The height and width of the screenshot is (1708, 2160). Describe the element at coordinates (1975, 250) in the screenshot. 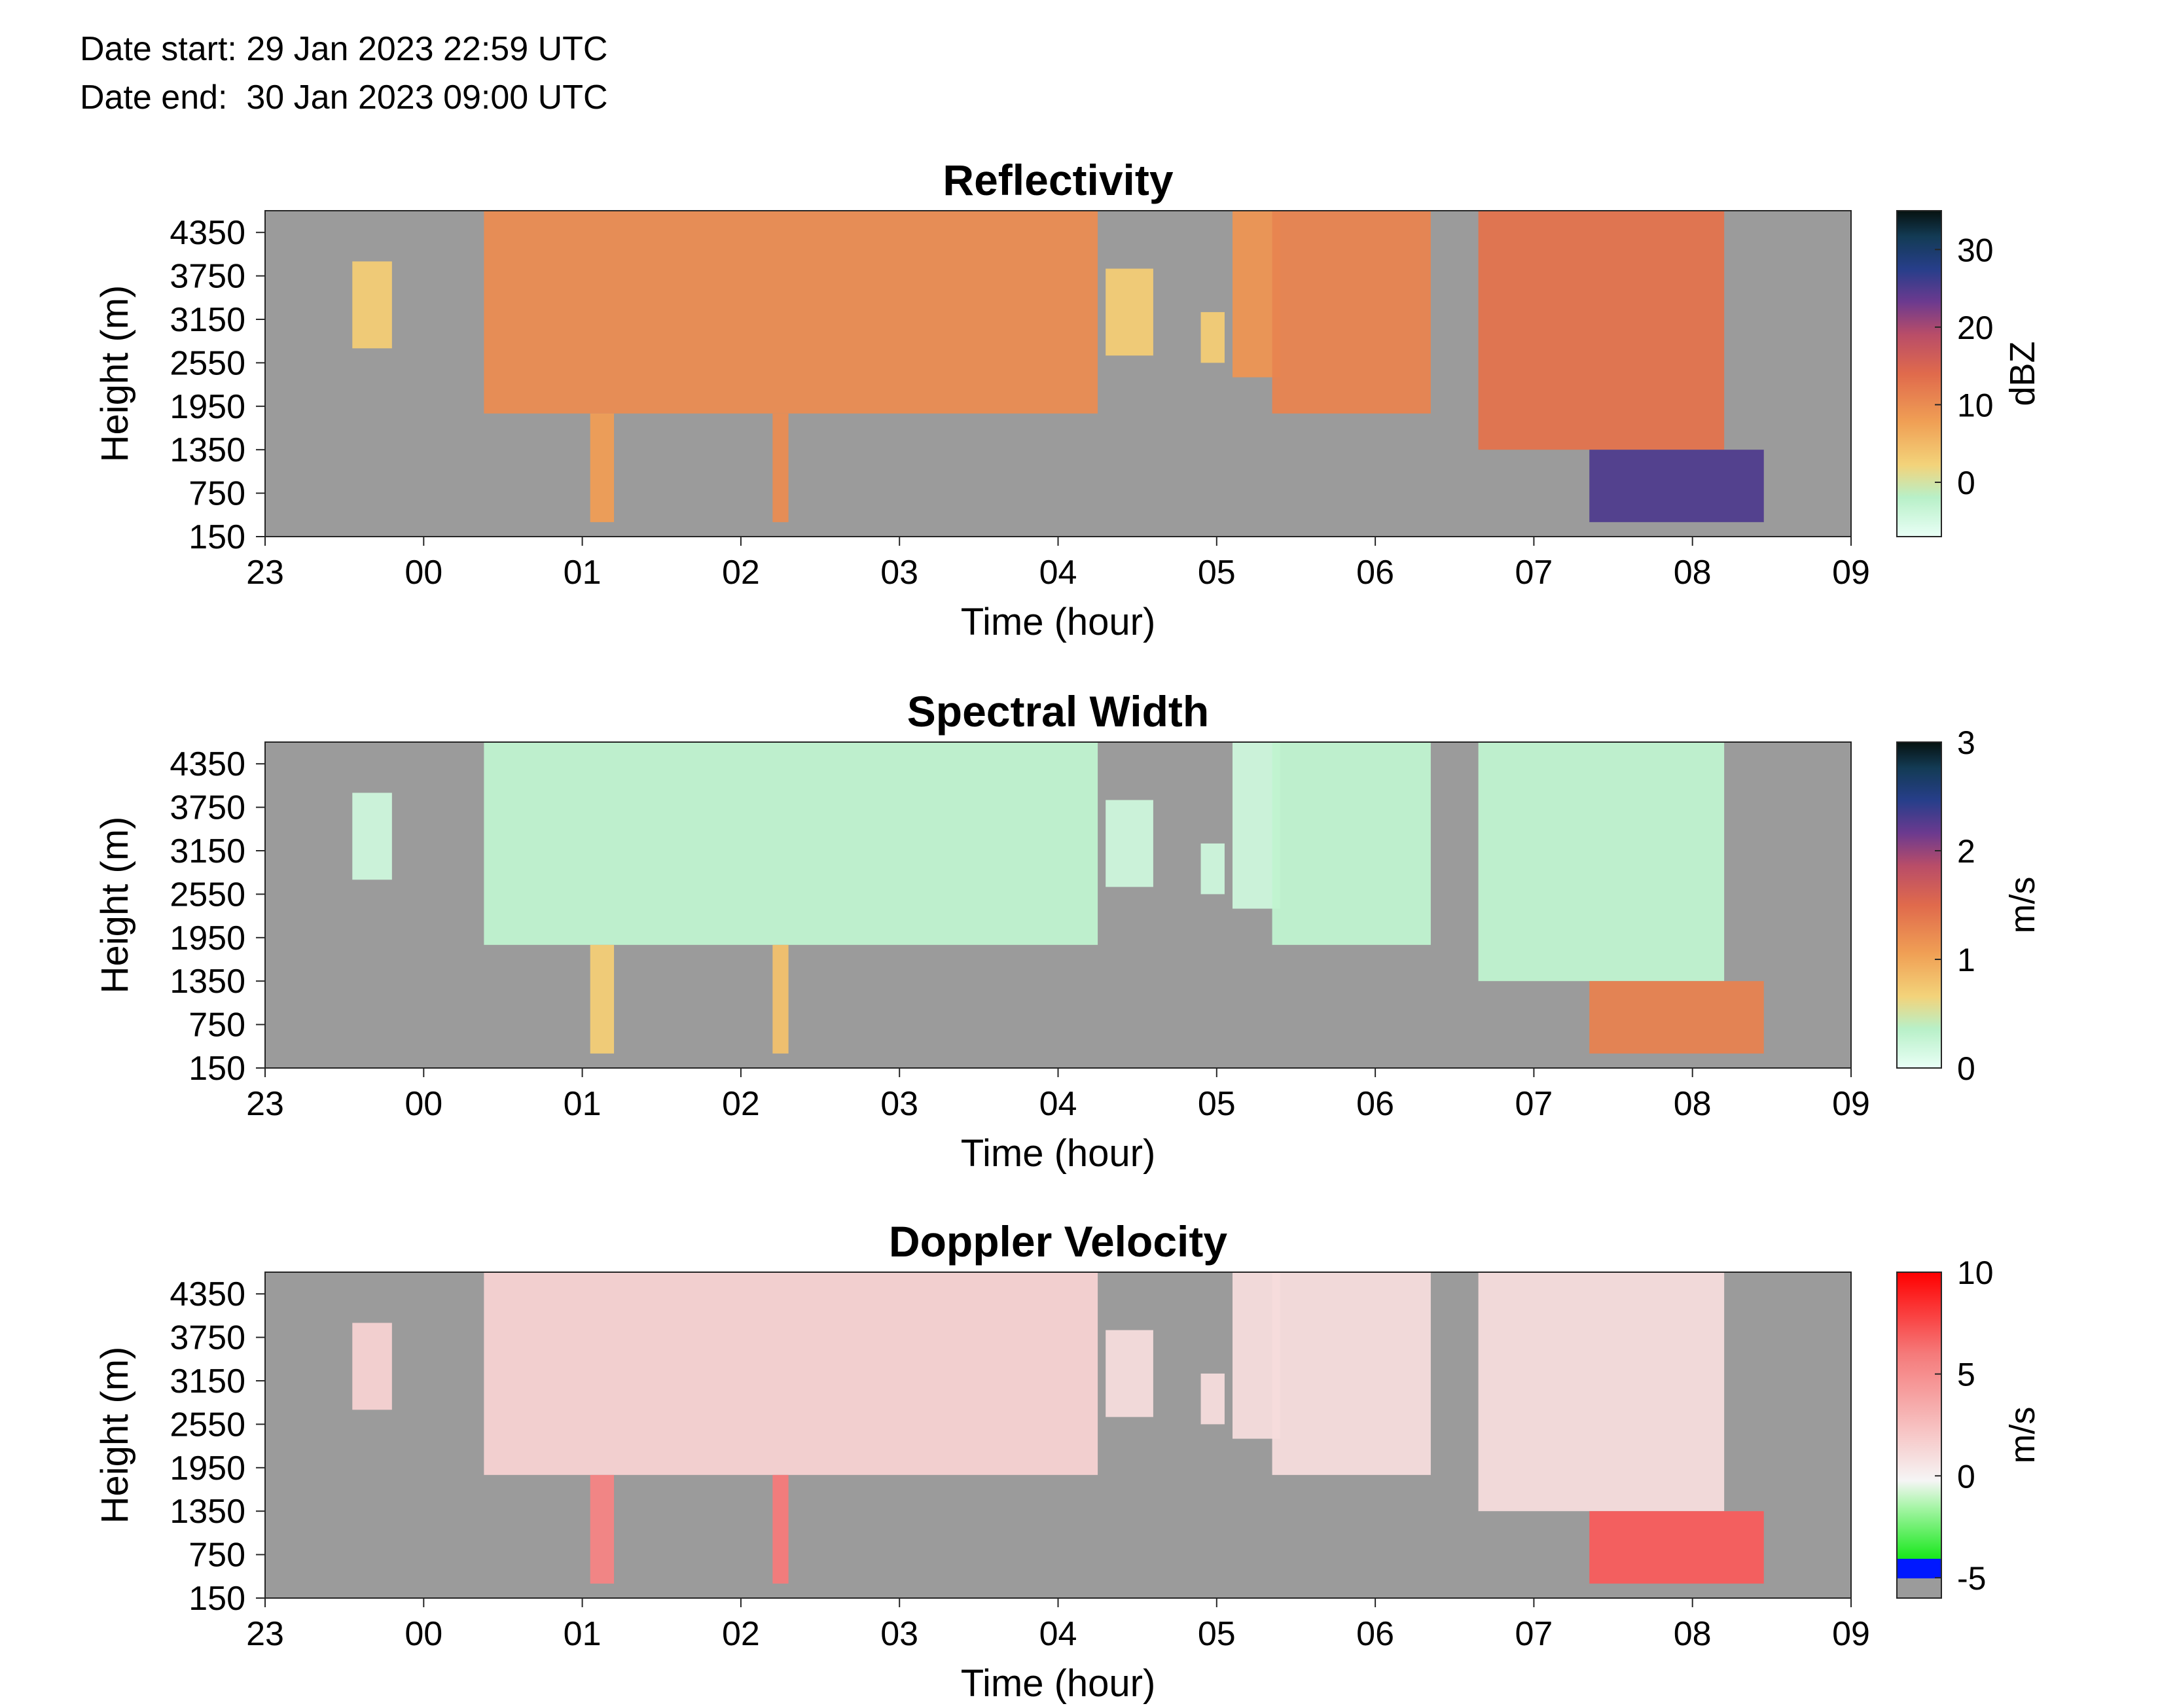

I see `colorbar-tick-label: 30` at that location.